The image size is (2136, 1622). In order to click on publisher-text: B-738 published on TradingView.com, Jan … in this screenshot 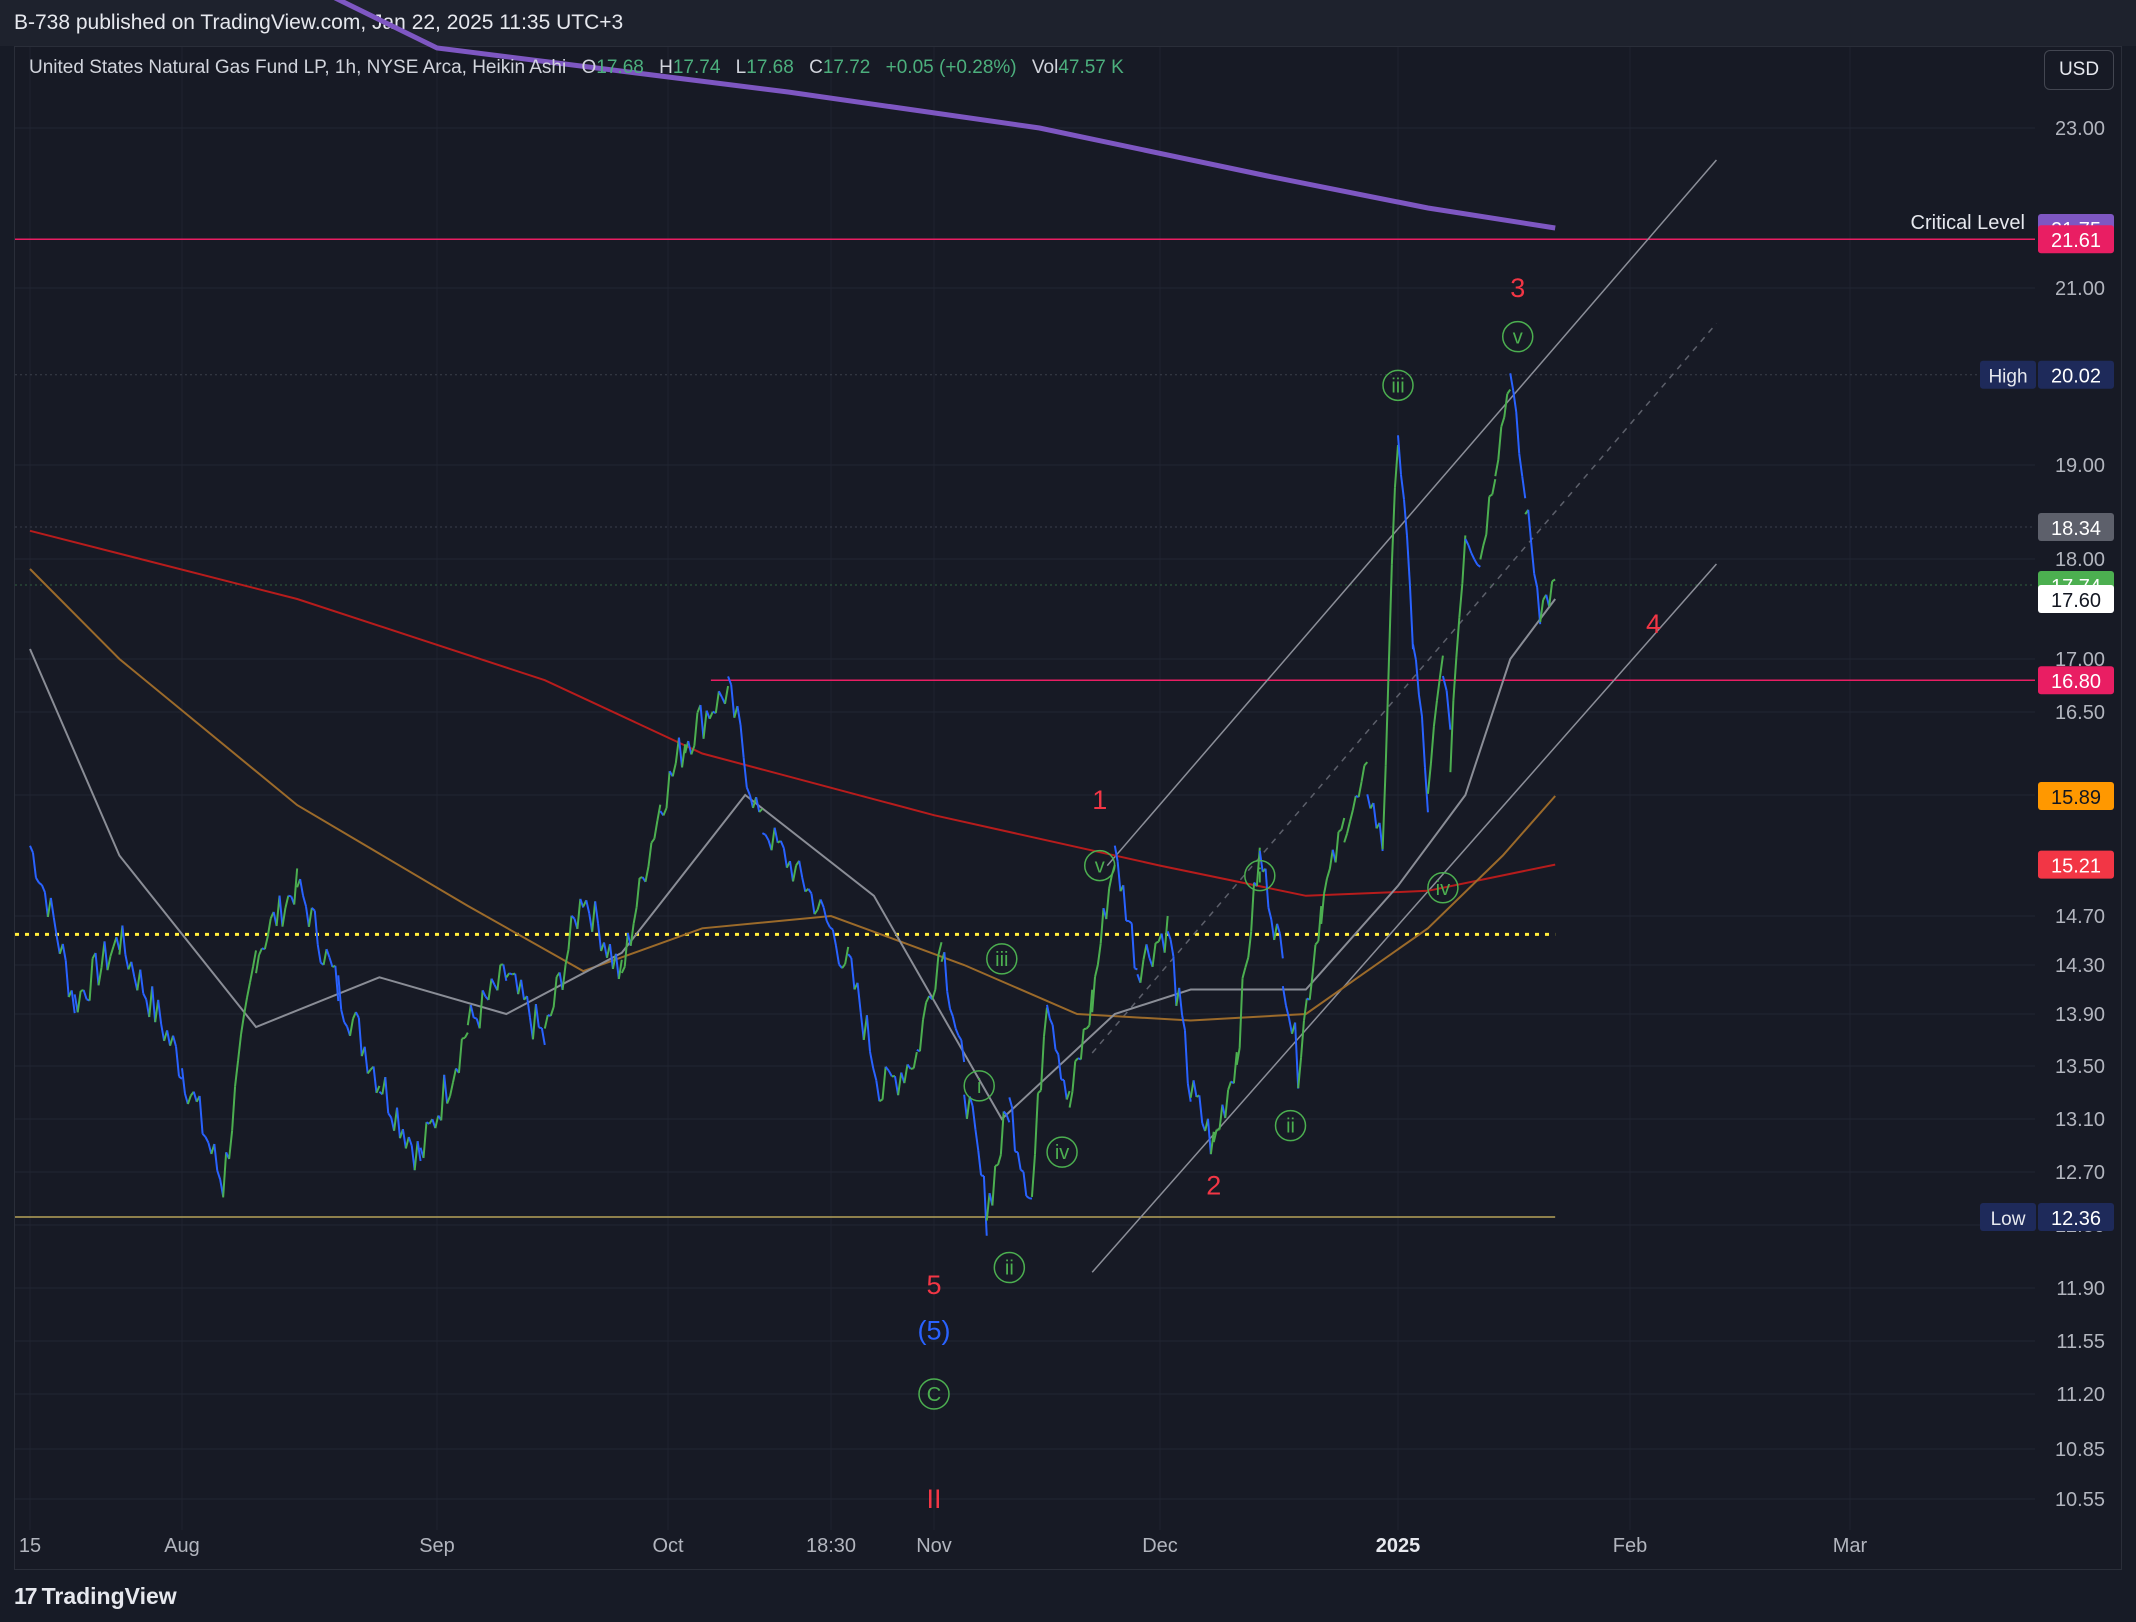, I will do `click(319, 22)`.